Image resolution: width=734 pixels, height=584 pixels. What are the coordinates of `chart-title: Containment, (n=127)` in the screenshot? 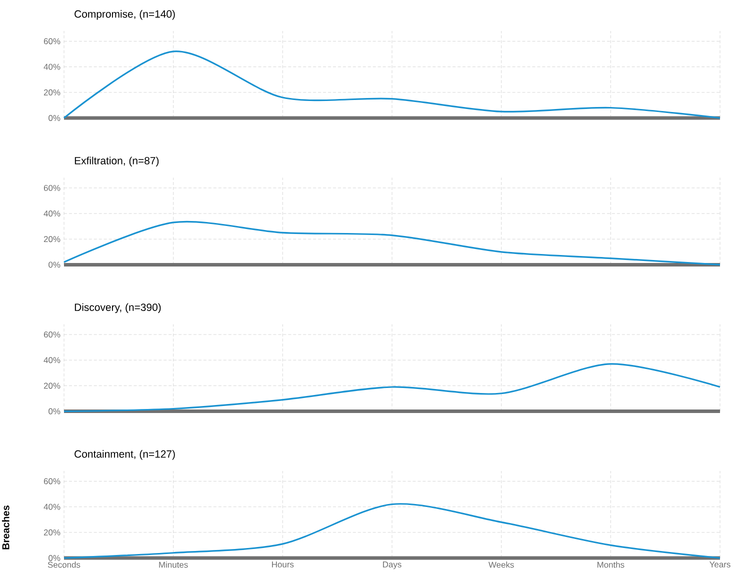 It's located at (124, 455).